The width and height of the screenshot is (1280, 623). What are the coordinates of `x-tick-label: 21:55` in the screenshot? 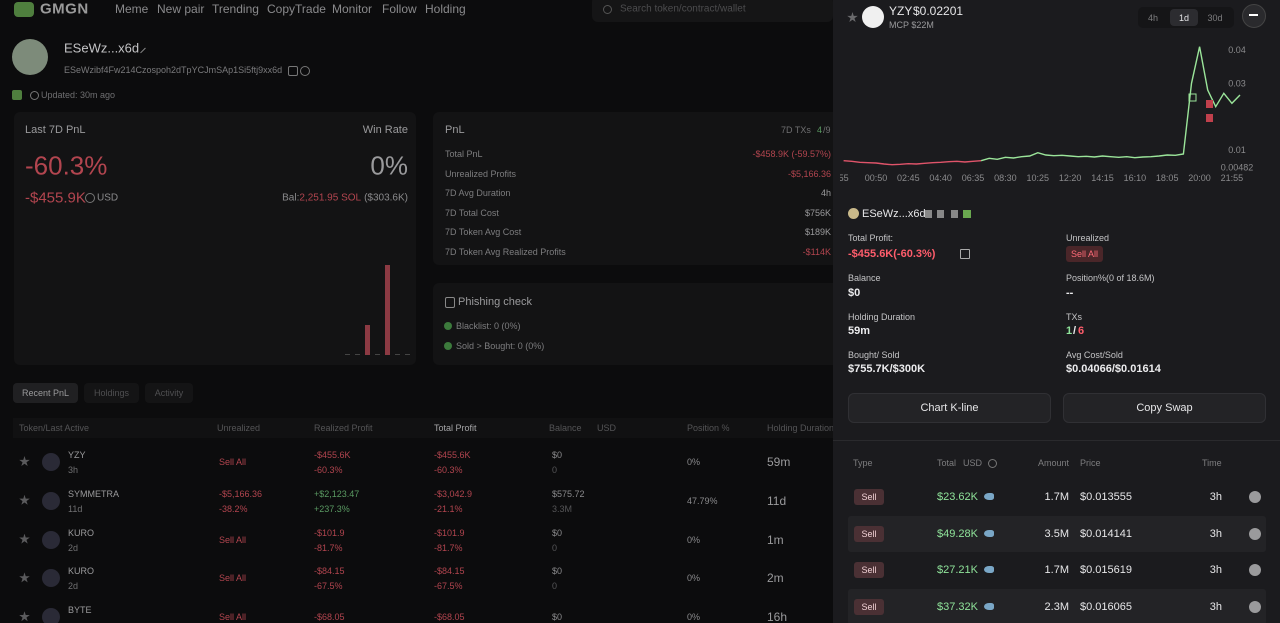 It's located at (1232, 178).